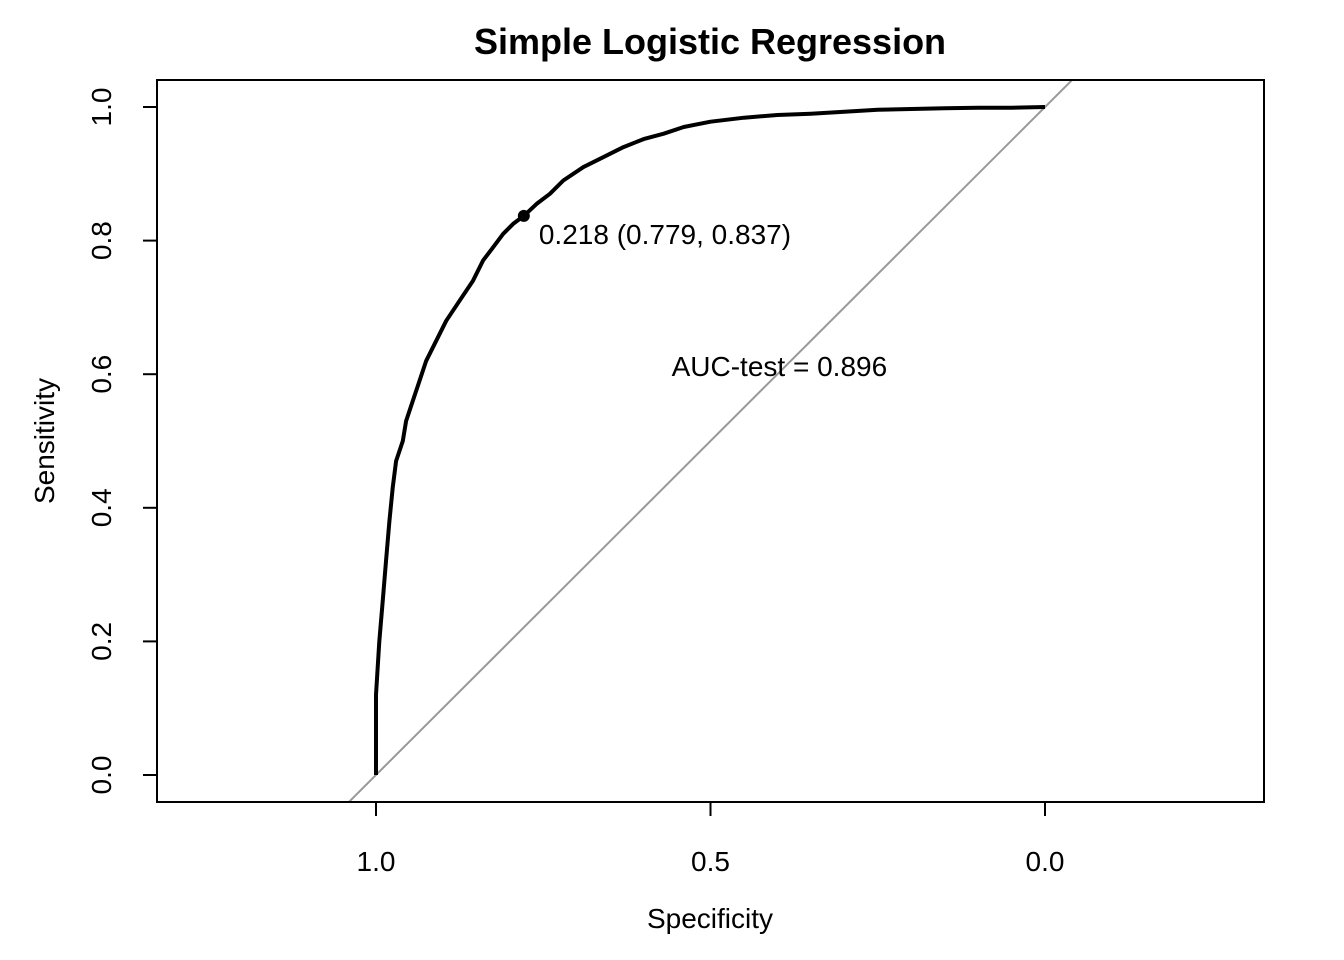 This screenshot has height=960, width=1344. What do you see at coordinates (101, 641) in the screenshot?
I see `y-tick-label: 0.2` at bounding box center [101, 641].